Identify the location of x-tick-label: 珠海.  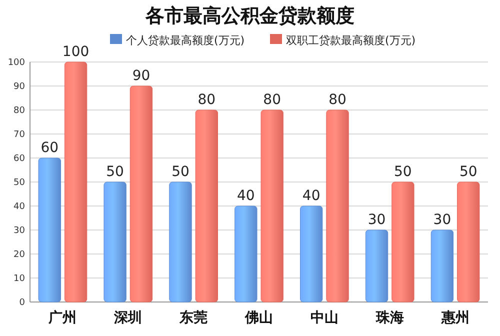
(389, 318).